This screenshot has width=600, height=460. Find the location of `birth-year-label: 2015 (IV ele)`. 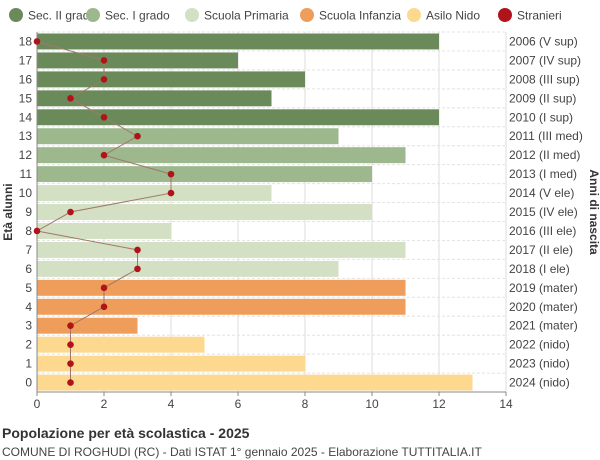

birth-year-label: 2015 (IV ele) is located at coordinates (543, 212).